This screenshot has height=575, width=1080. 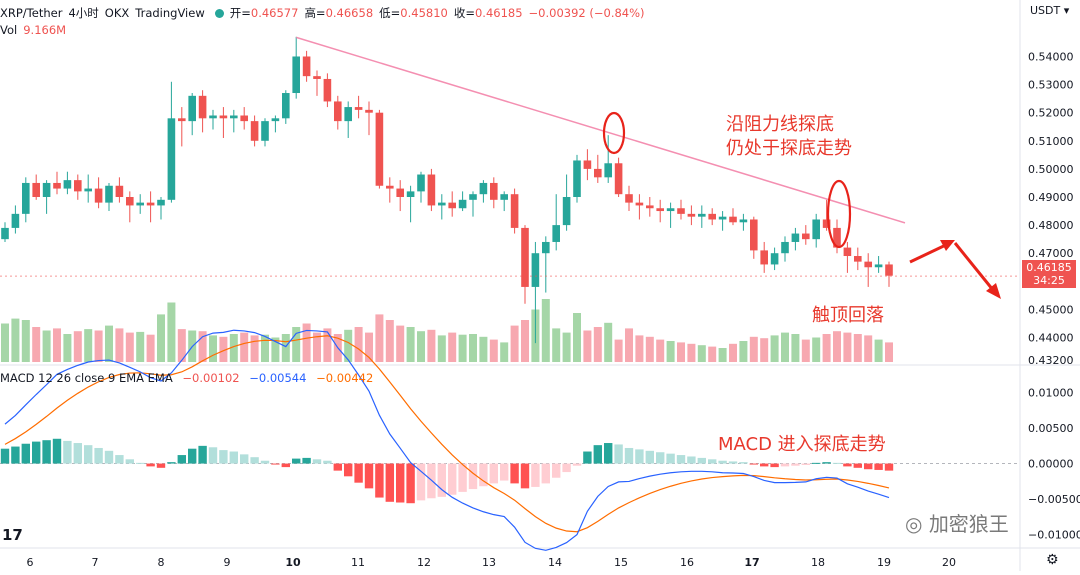 I want to click on open-value: 0.46577, so click(x=274, y=13).